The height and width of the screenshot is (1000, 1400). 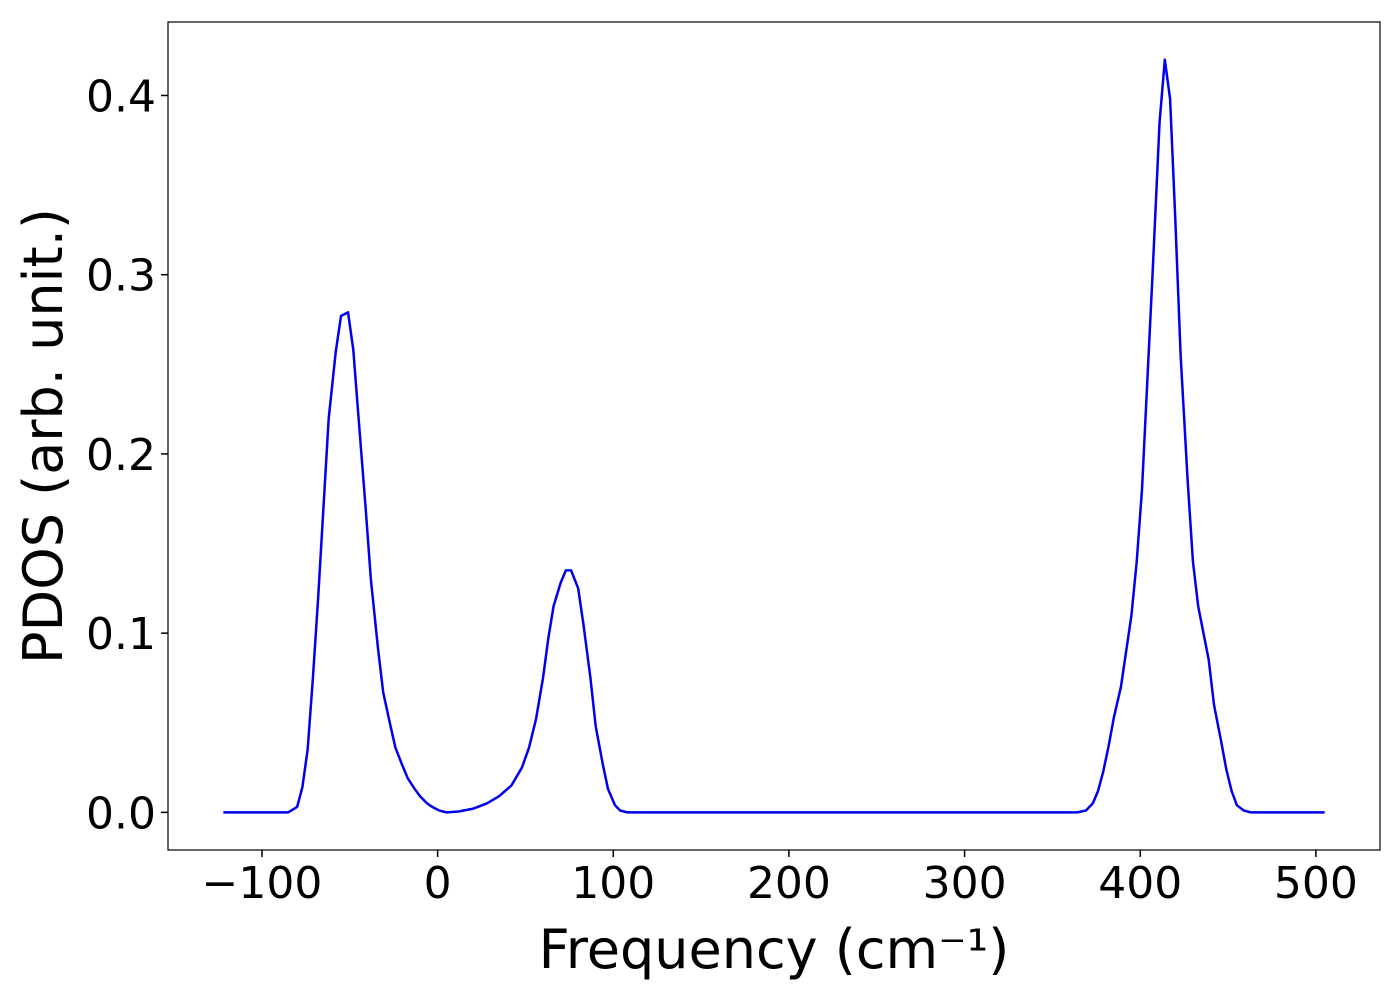 What do you see at coordinates (1140, 883) in the screenshot?
I see `x-tick-label: 400` at bounding box center [1140, 883].